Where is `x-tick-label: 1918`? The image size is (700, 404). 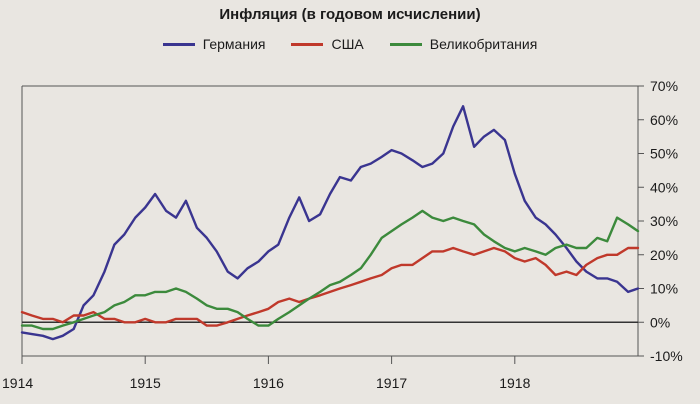
x-tick-label: 1918 is located at coordinates (514, 383).